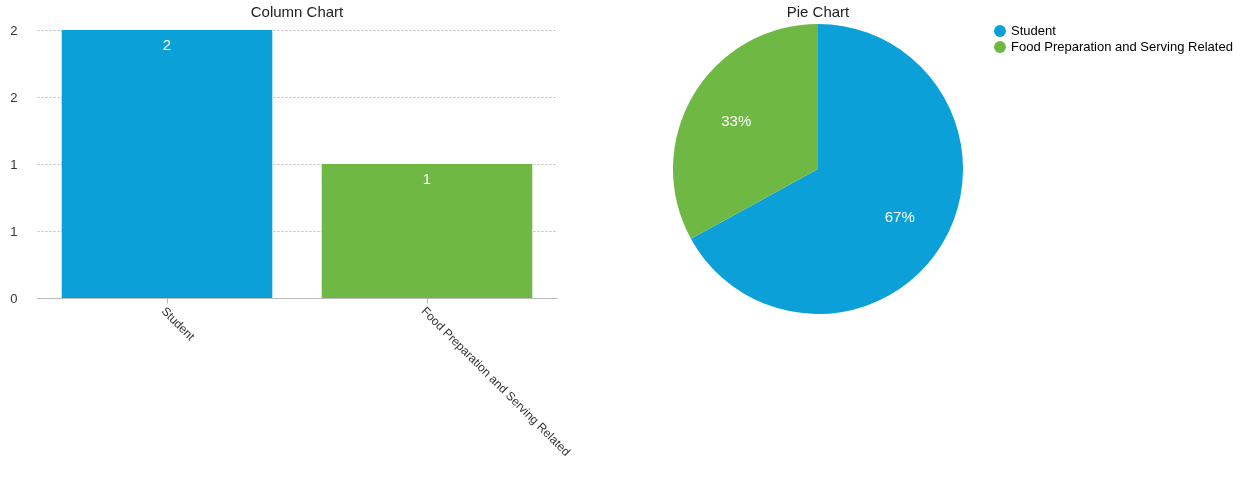 This screenshot has height=500, width=1260. What do you see at coordinates (736, 120) in the screenshot?
I see `data-label: 33%` at bounding box center [736, 120].